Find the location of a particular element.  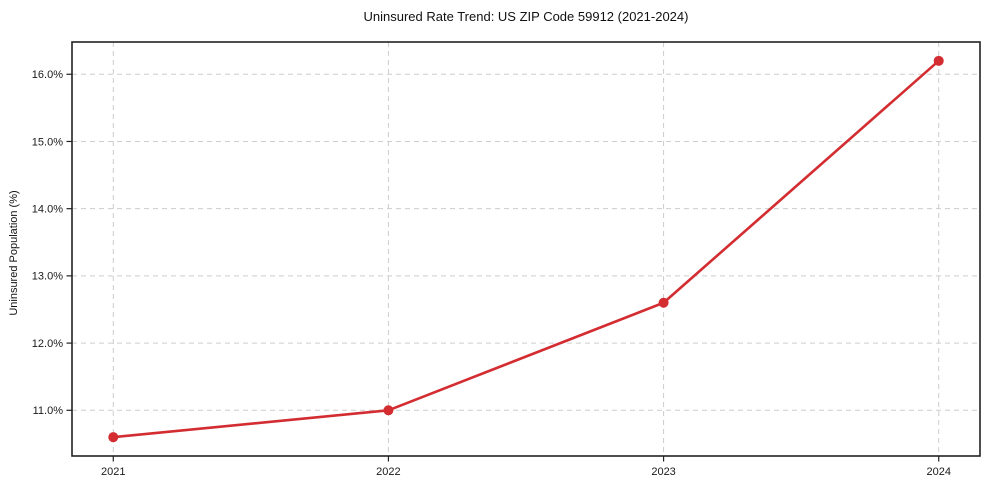

y-tick-label: 11.0% is located at coordinates (48, 411).